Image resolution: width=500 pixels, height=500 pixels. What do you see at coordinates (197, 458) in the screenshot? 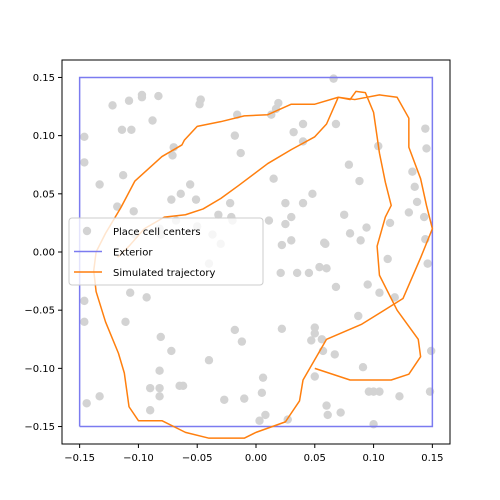
I see `x-tick-label: −0.05` at bounding box center [197, 458].